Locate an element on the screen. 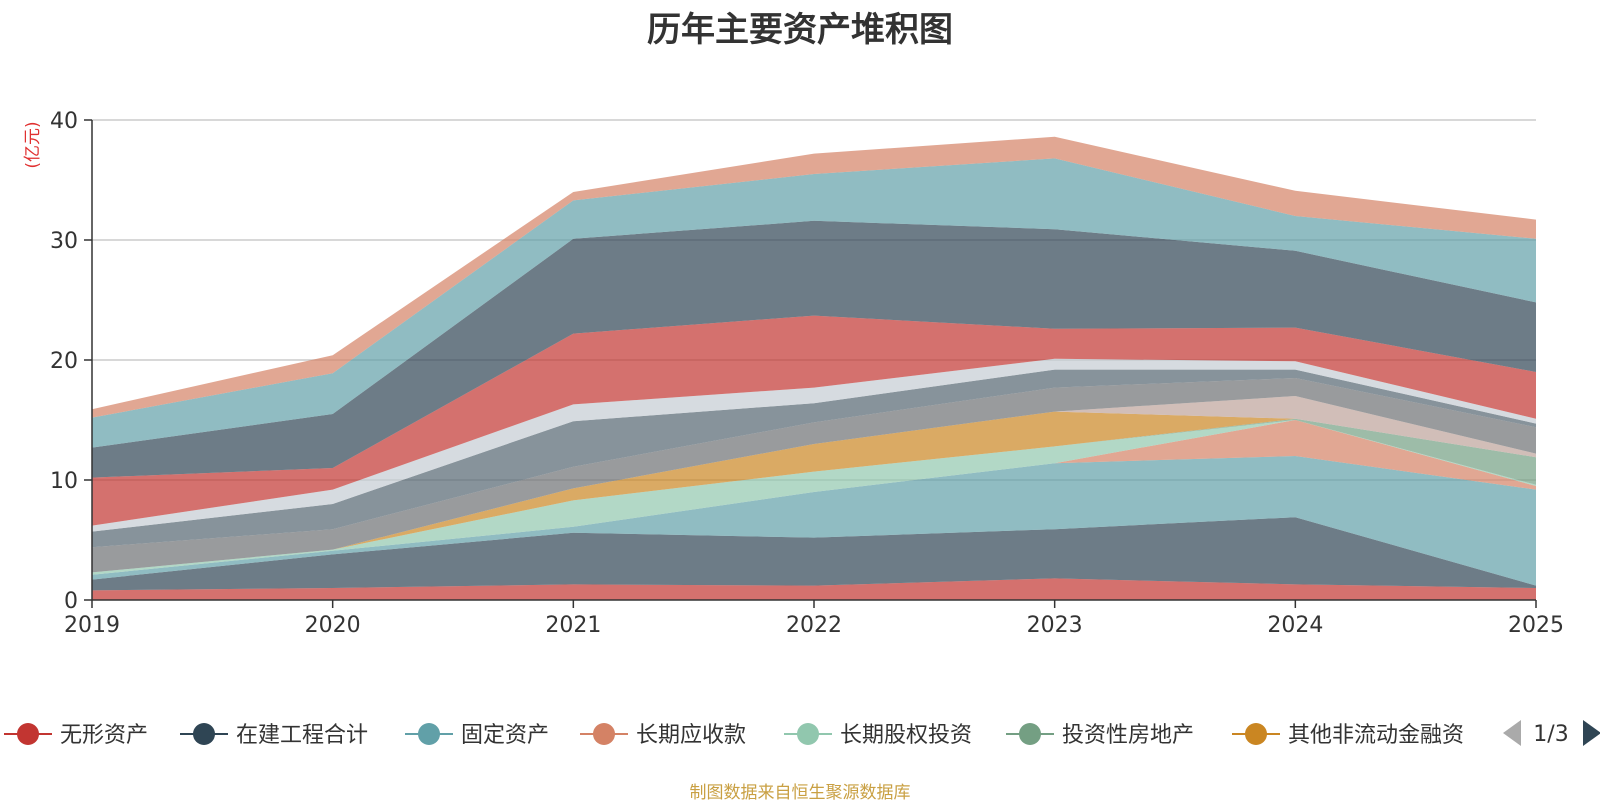 The image size is (1600, 803). y-tick-label: 40 is located at coordinates (64, 121).